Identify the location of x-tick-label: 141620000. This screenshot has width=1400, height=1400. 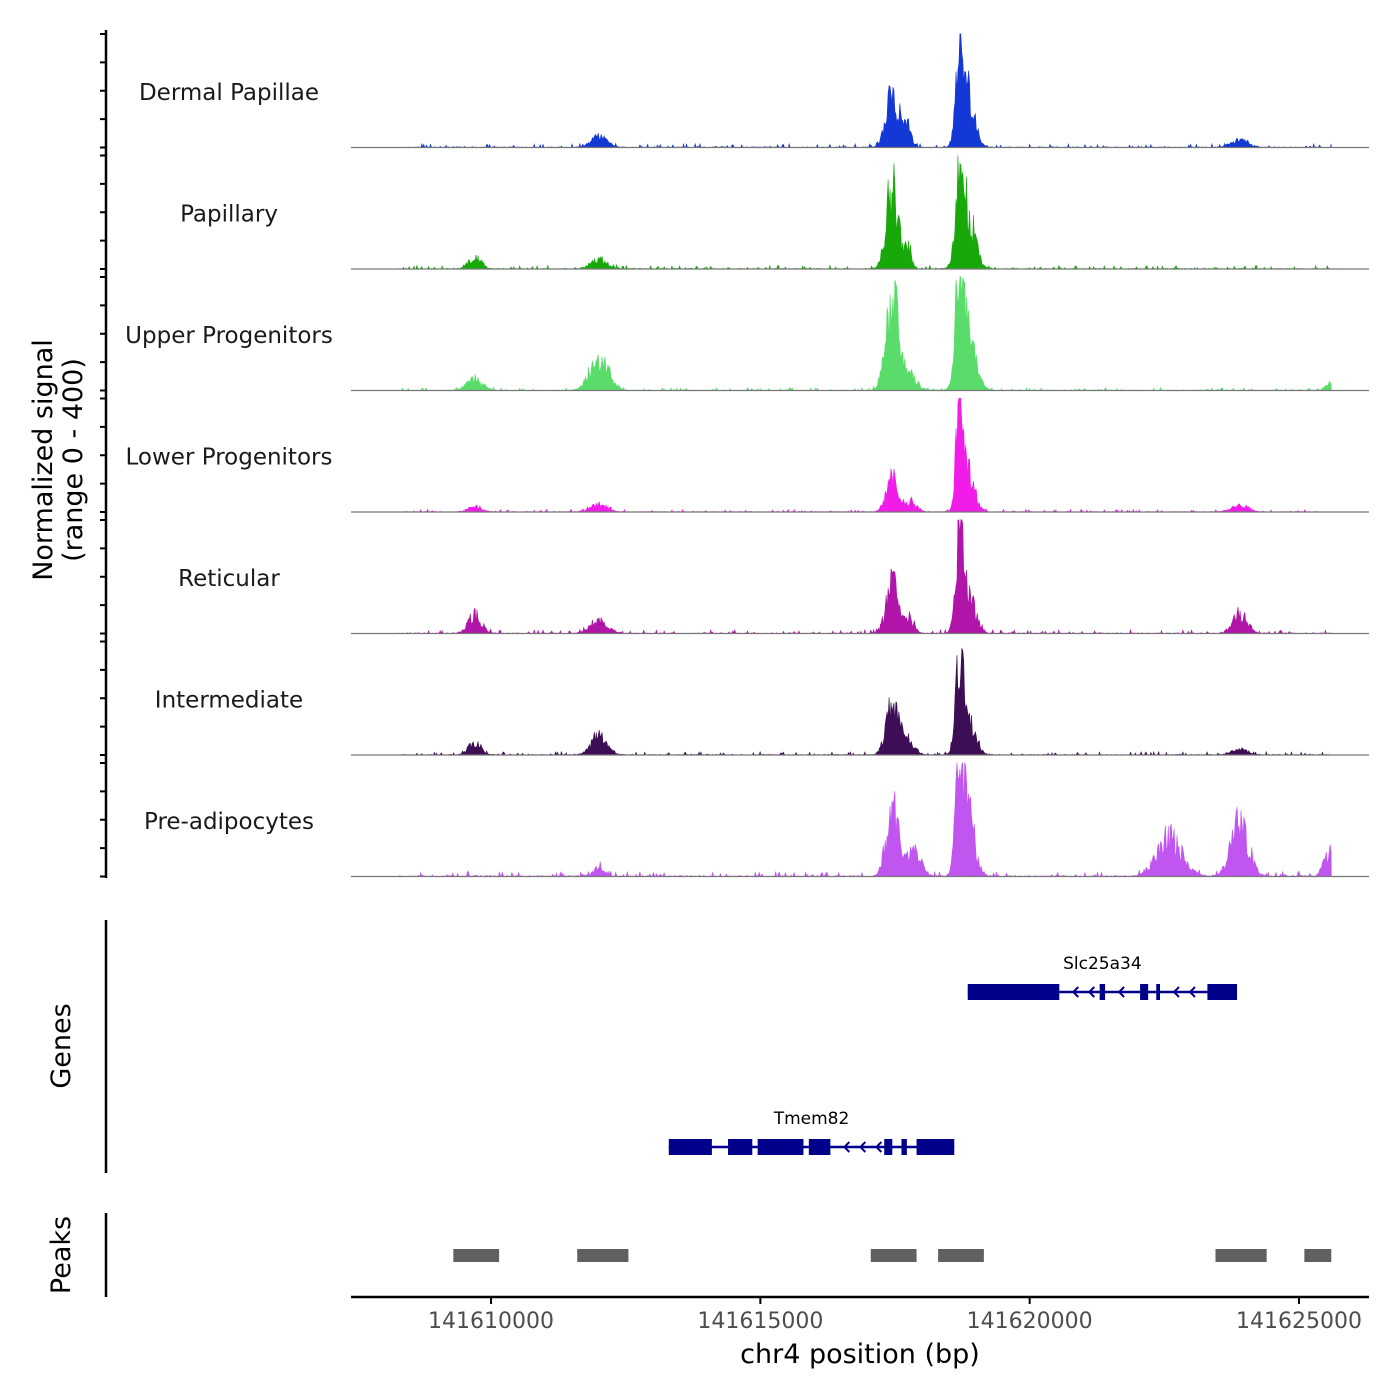
(1030, 1321).